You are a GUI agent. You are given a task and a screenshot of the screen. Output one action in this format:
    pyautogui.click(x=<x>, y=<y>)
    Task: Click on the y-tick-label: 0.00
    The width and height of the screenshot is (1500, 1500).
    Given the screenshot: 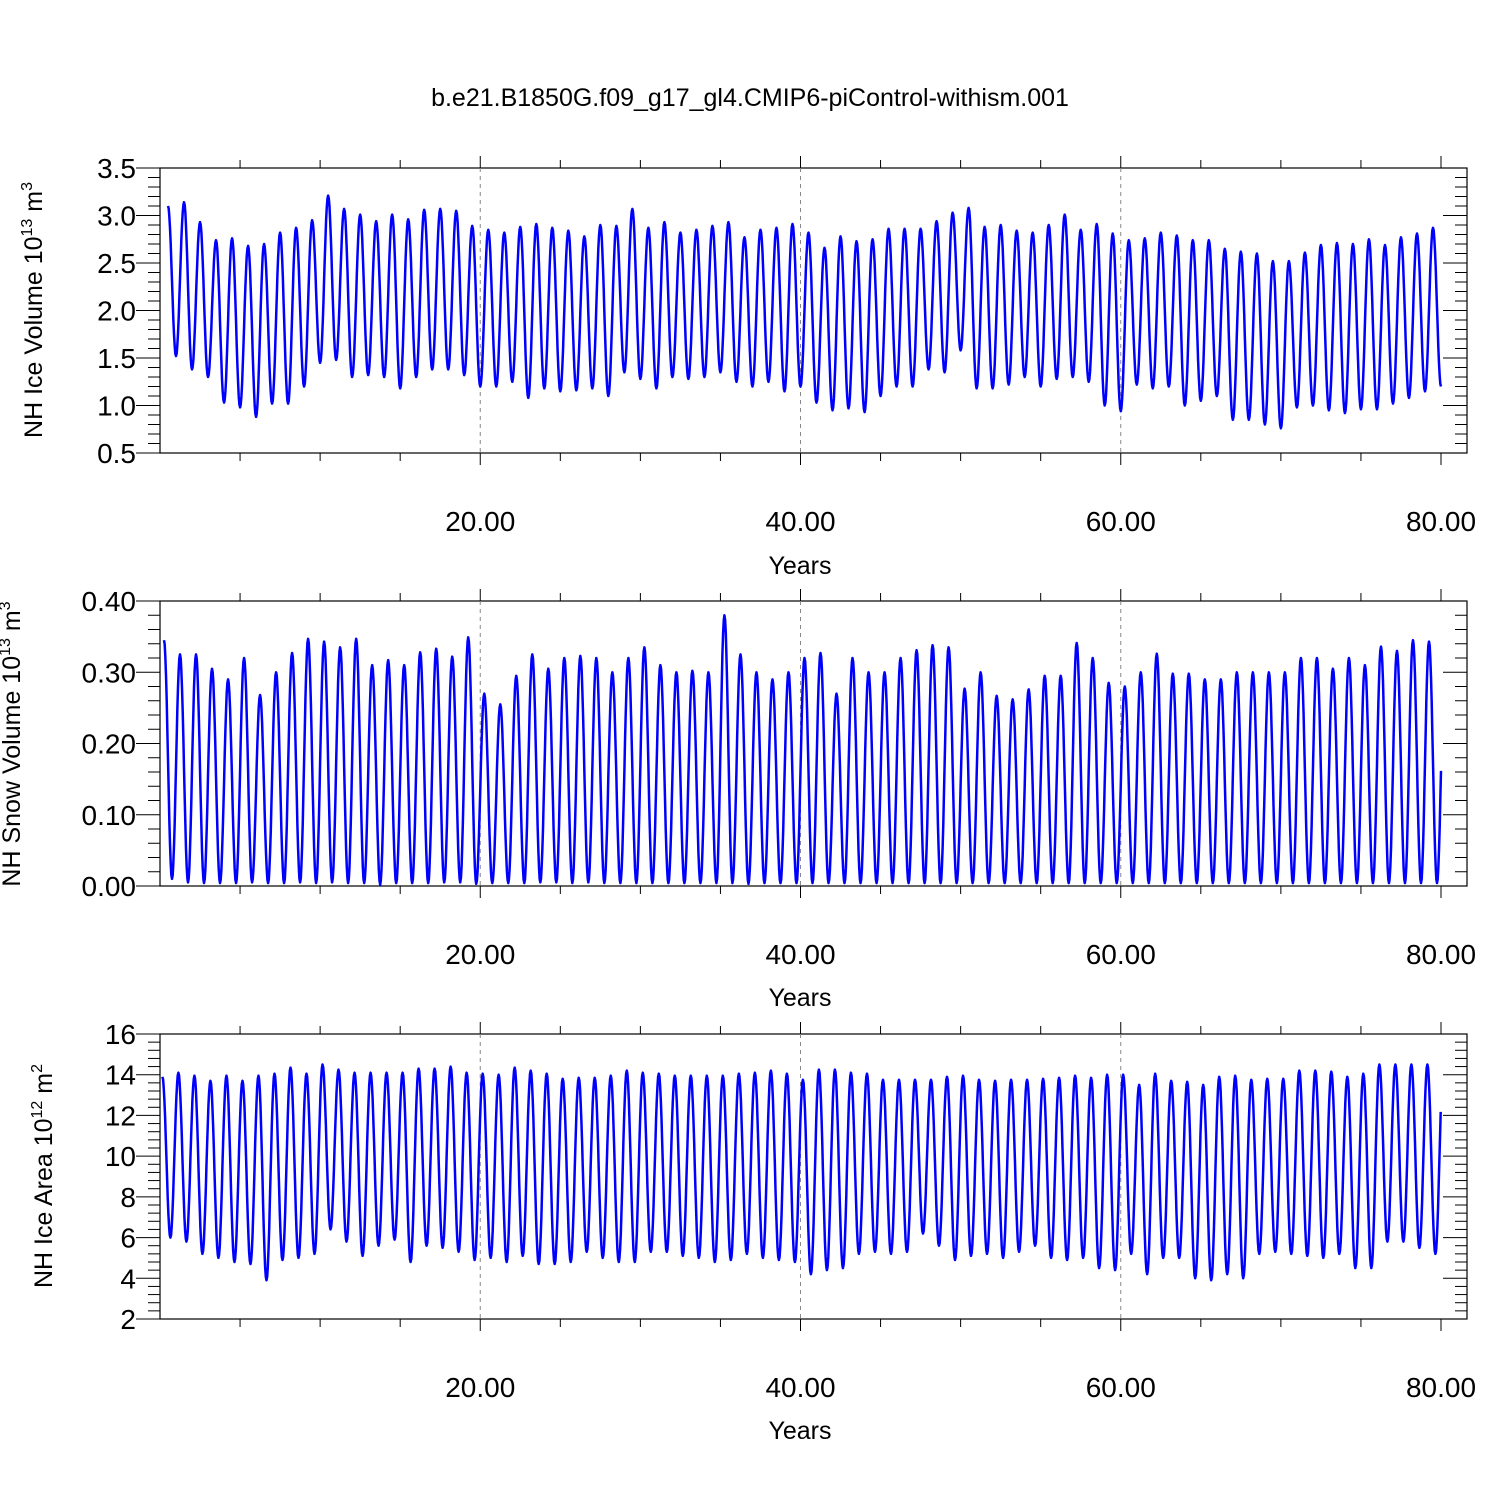 What is the action you would take?
    pyautogui.click(x=109, y=886)
    